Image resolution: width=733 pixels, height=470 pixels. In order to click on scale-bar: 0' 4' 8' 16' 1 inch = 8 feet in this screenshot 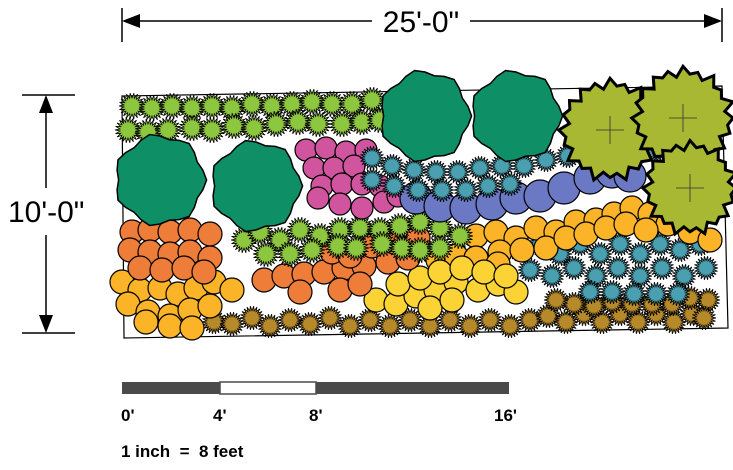, I will do `click(319, 421)`.